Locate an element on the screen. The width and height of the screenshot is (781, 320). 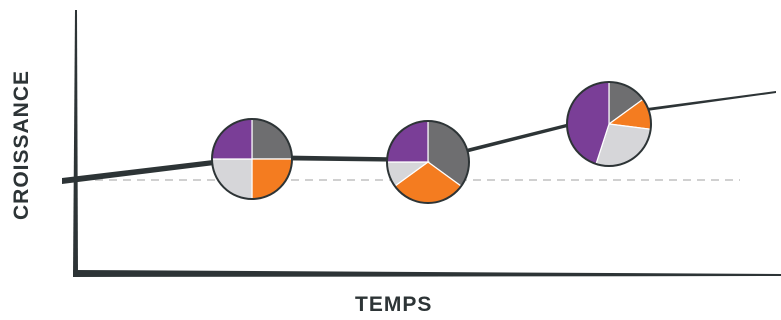
pie-3-outline is located at coordinates (609, 124).